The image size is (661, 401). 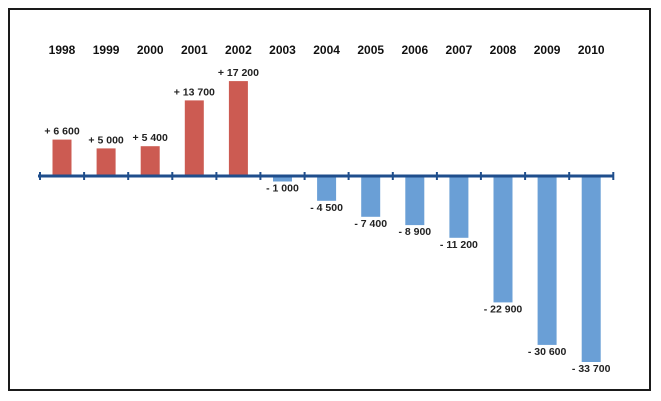 I want to click on bar-2009, so click(x=547, y=260).